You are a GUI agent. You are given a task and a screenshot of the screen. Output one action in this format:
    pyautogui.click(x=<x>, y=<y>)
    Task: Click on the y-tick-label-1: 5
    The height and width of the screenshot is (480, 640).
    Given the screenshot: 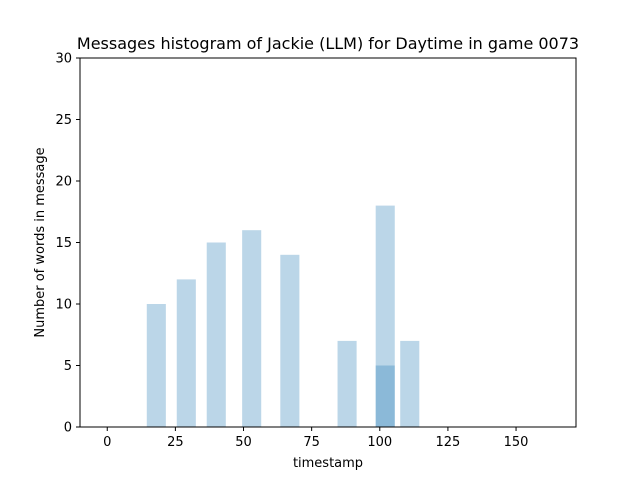 What is the action you would take?
    pyautogui.click(x=68, y=366)
    